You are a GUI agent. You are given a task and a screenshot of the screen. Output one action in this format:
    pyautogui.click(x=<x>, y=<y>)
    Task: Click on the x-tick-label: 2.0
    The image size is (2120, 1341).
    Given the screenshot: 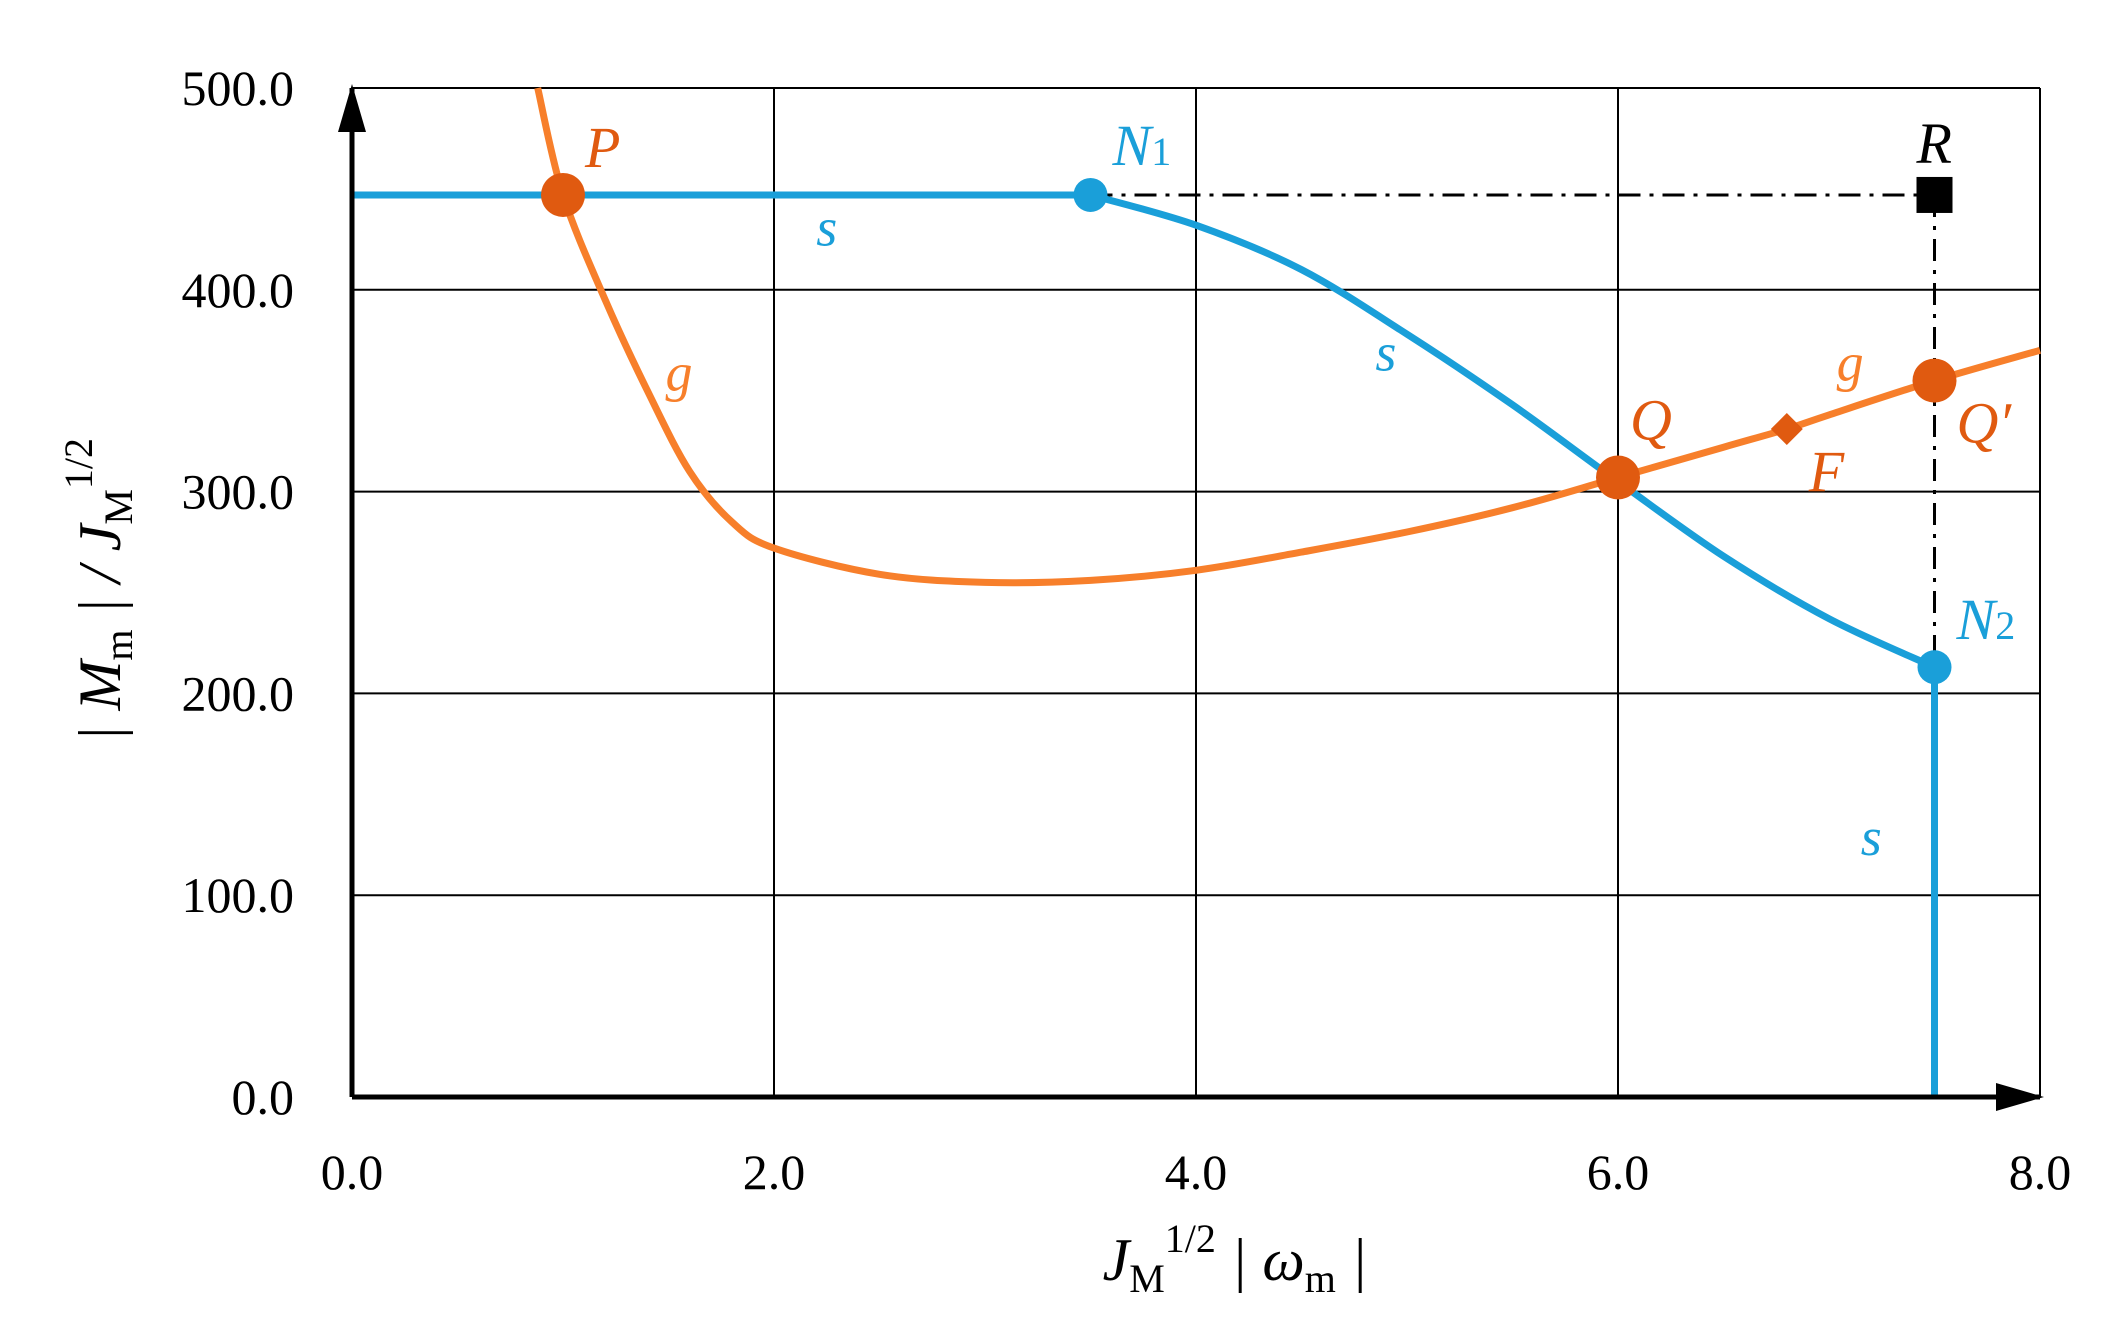 What is the action you would take?
    pyautogui.click(x=774, y=1172)
    